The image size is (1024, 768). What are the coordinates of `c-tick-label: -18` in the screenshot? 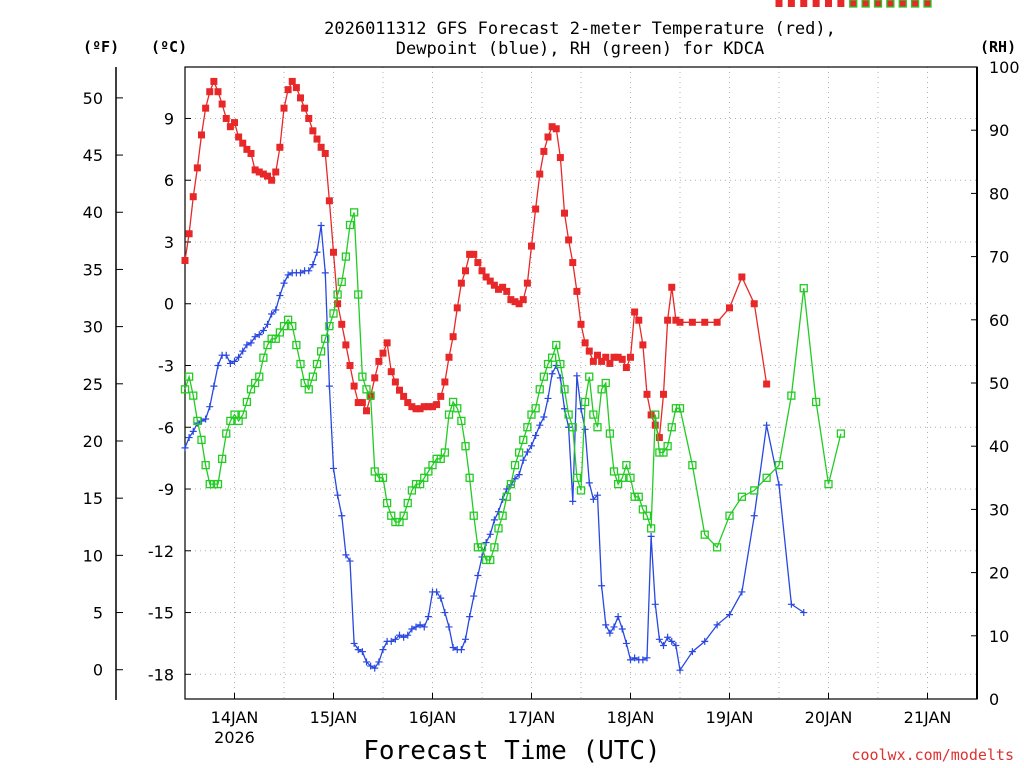 It's located at (161, 674).